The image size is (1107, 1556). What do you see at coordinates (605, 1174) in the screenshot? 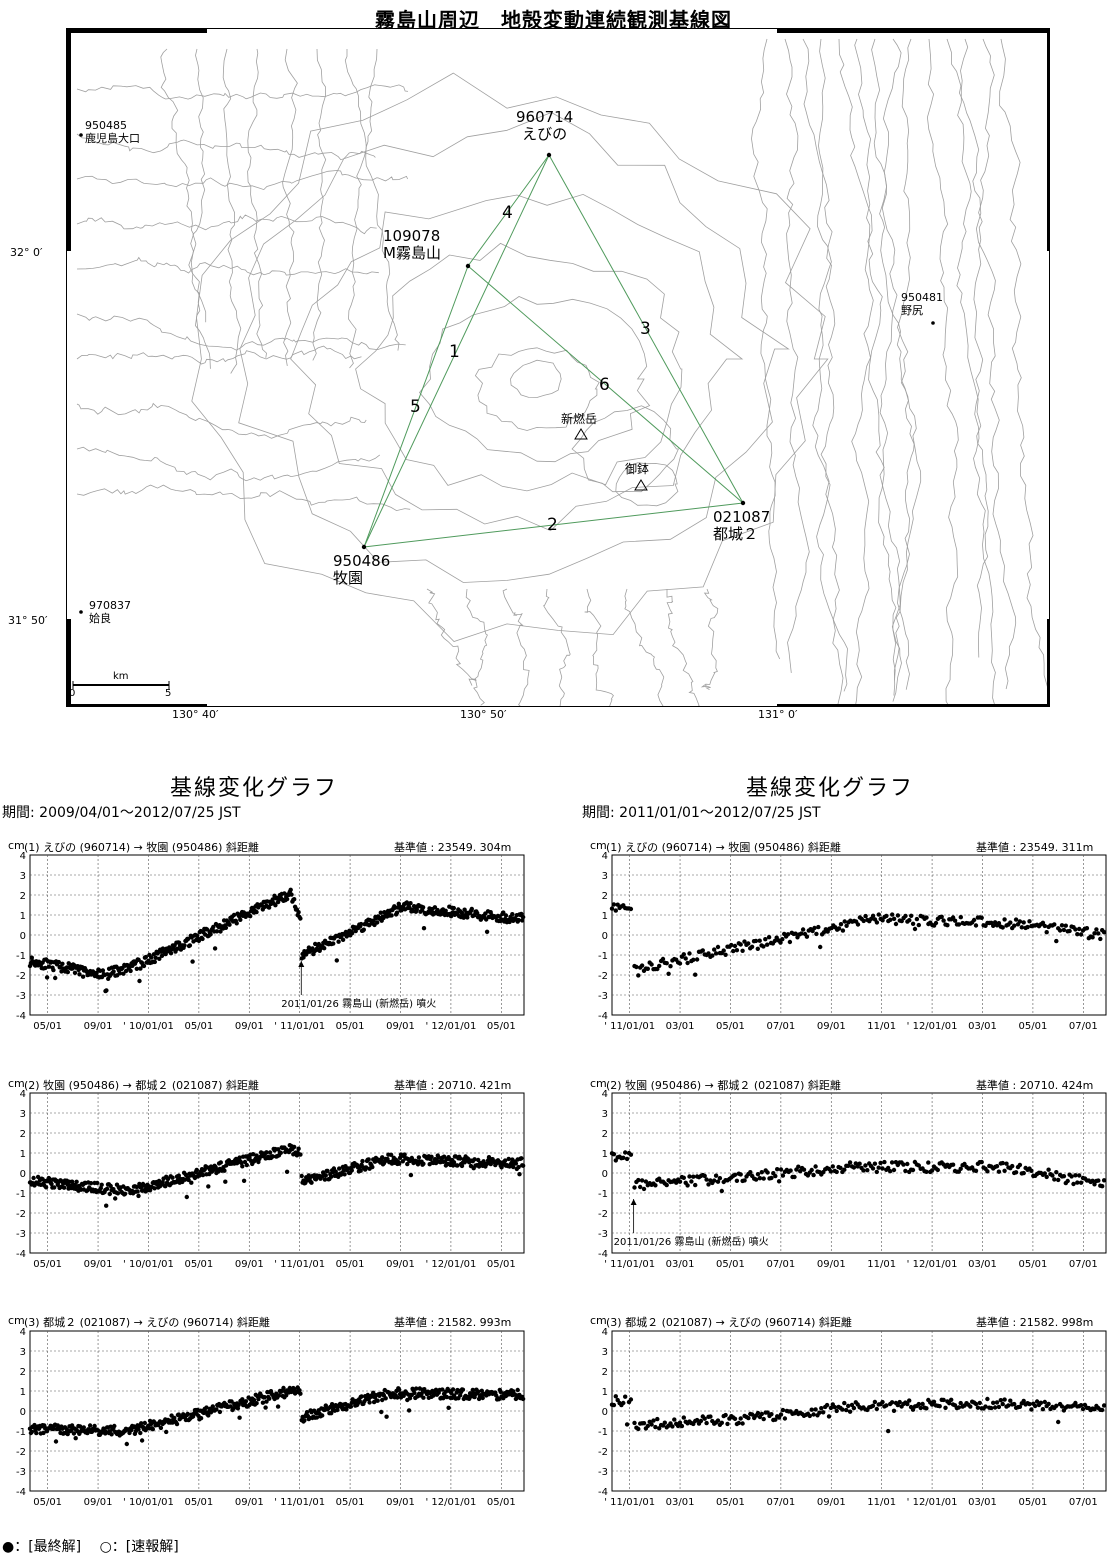
I see `y-tick-label: 0` at bounding box center [605, 1174].